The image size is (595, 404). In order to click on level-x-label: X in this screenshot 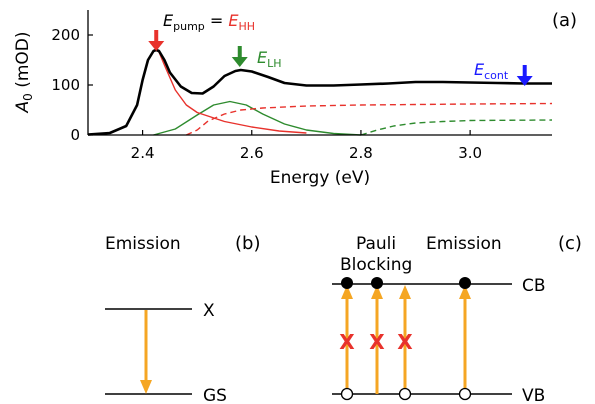, I will do `click(209, 311)`.